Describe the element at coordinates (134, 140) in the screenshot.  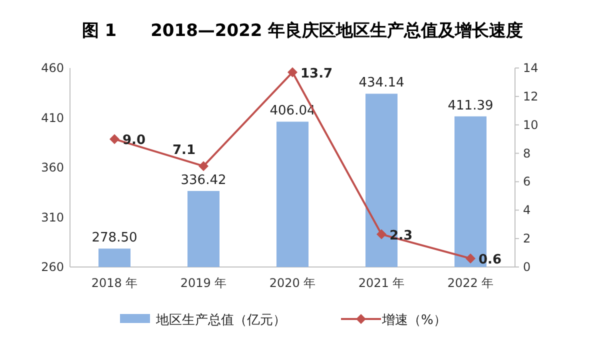
I see `data-label: 9.0` at that location.